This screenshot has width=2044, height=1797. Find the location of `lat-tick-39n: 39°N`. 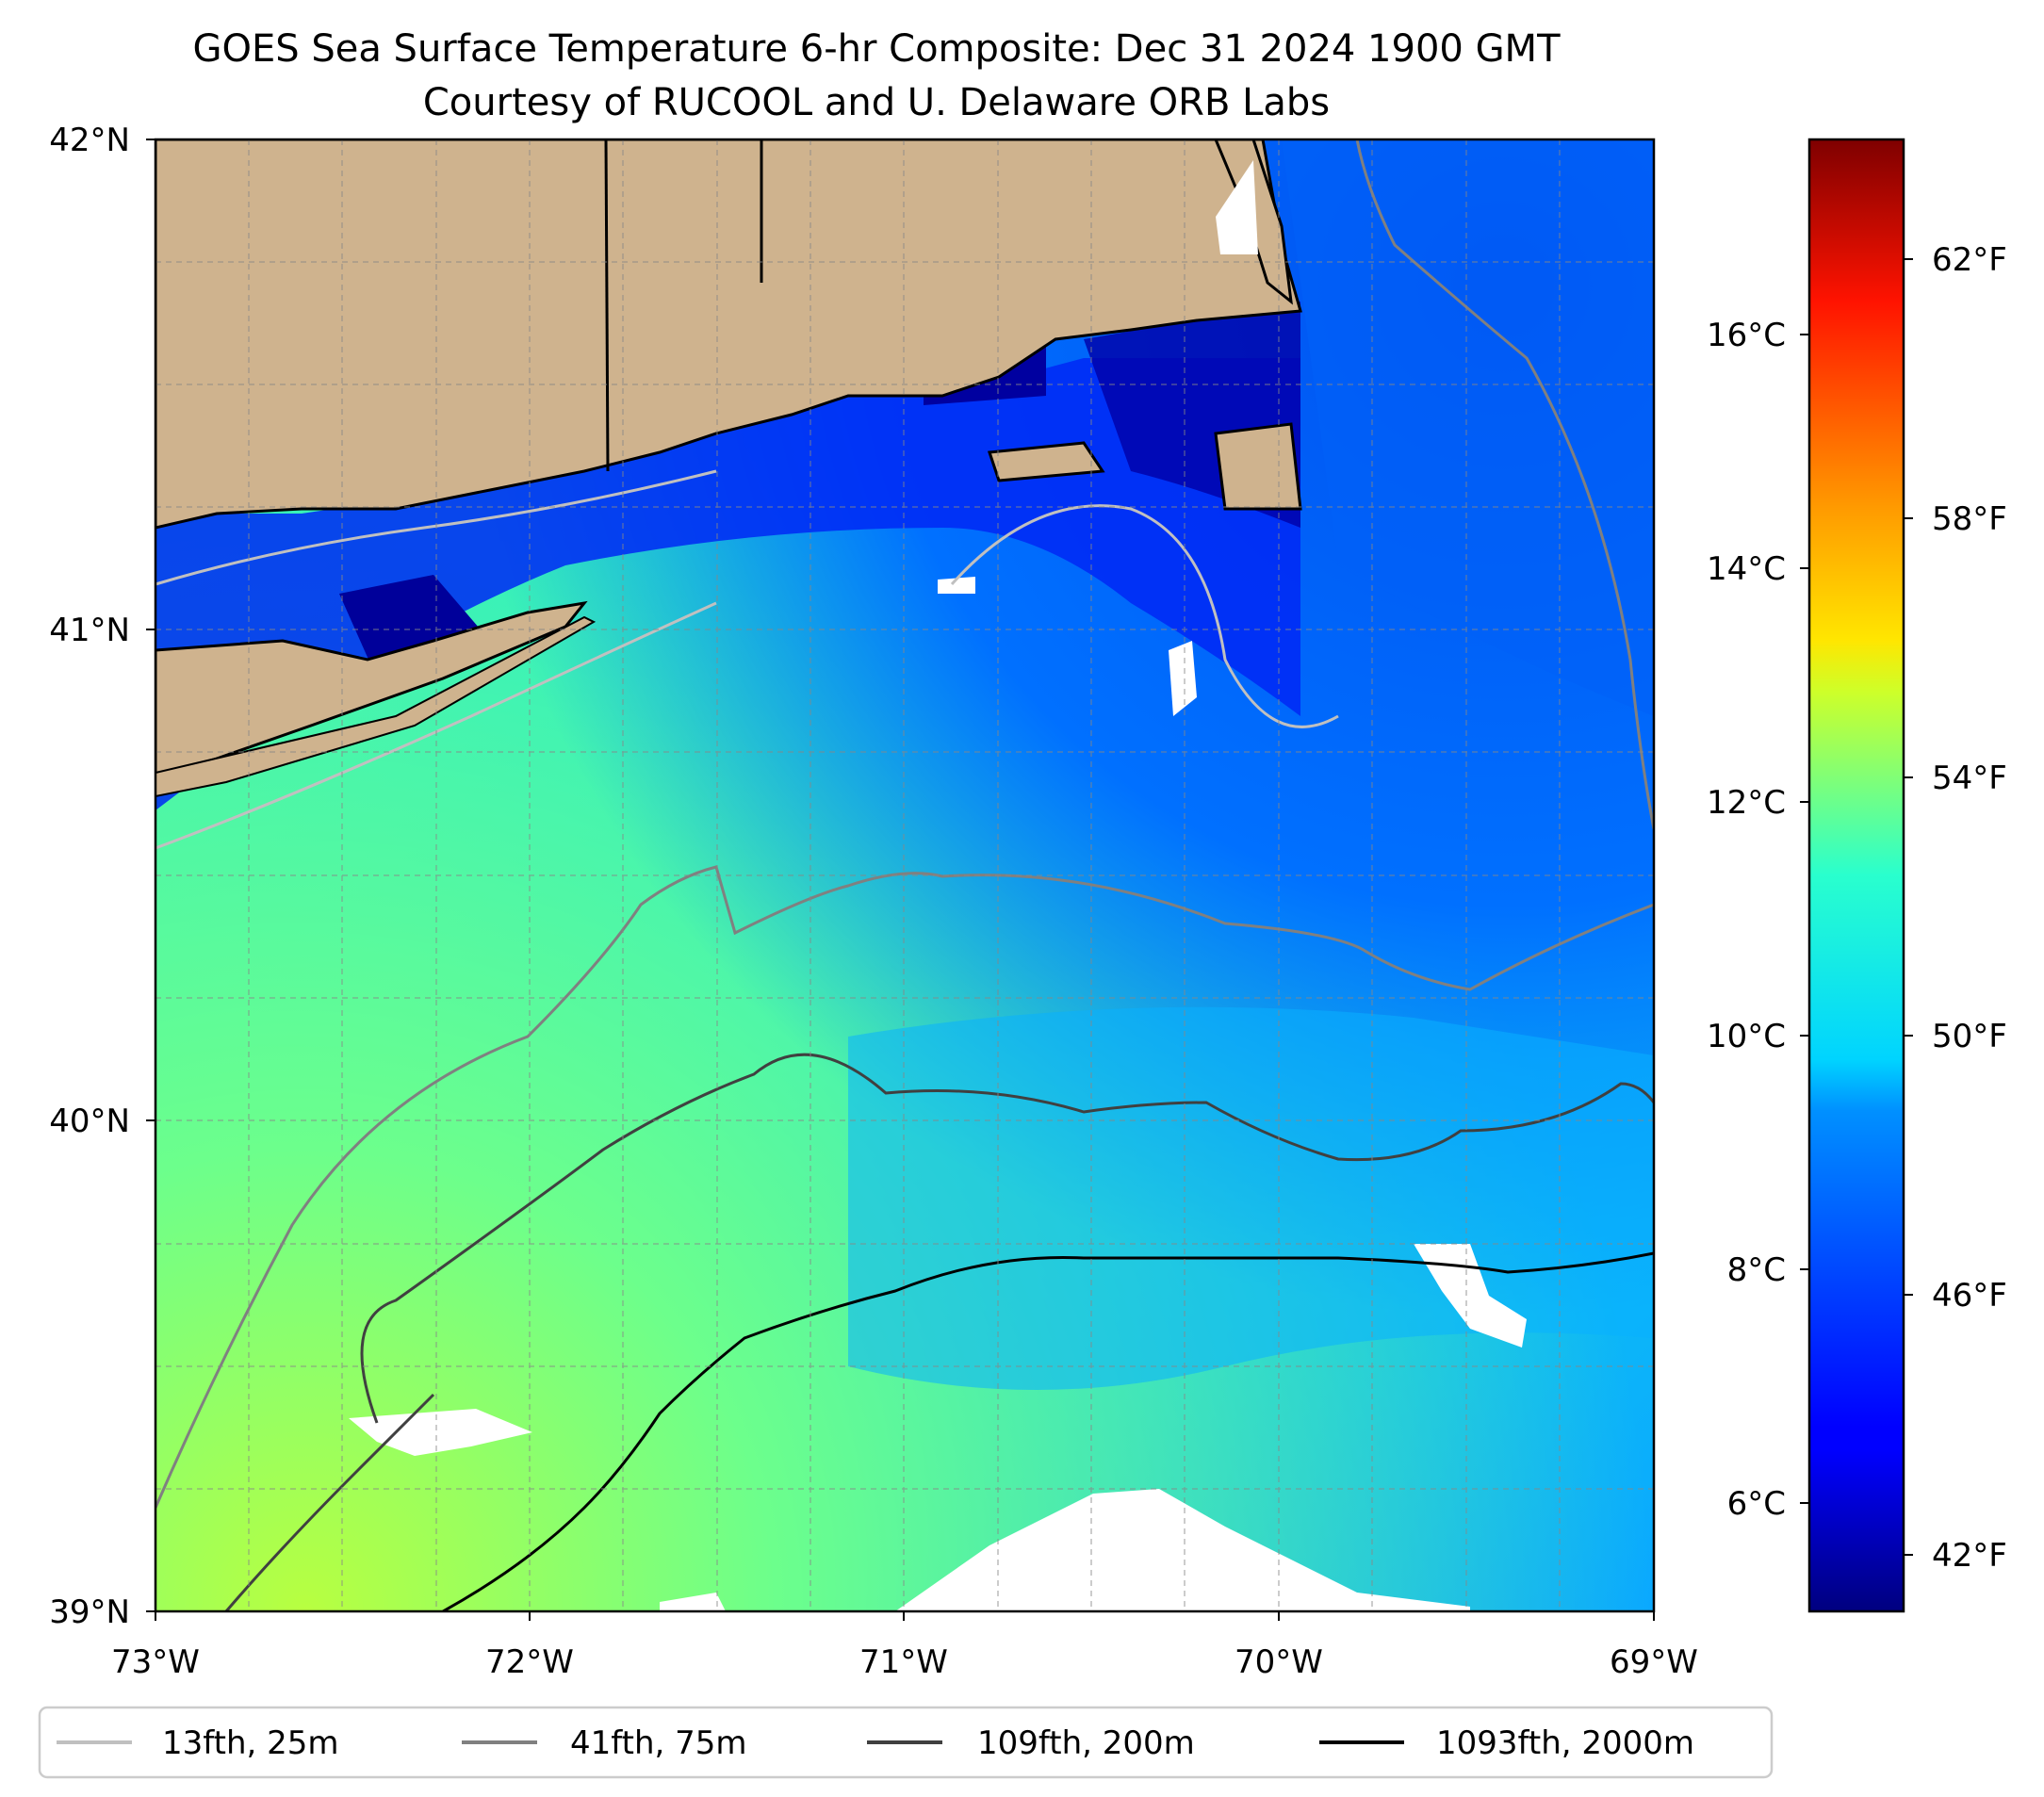

lat-tick-39n: 39°N is located at coordinates (89, 1612).